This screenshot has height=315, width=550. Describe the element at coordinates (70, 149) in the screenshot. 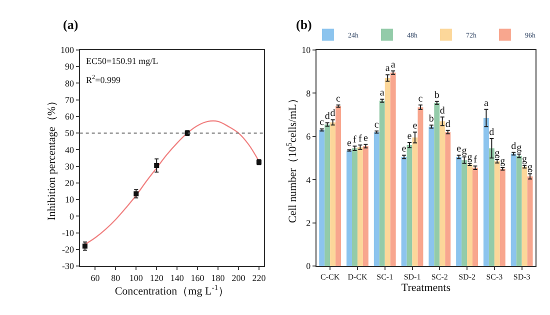

I see `y-tick-label: 40` at that location.